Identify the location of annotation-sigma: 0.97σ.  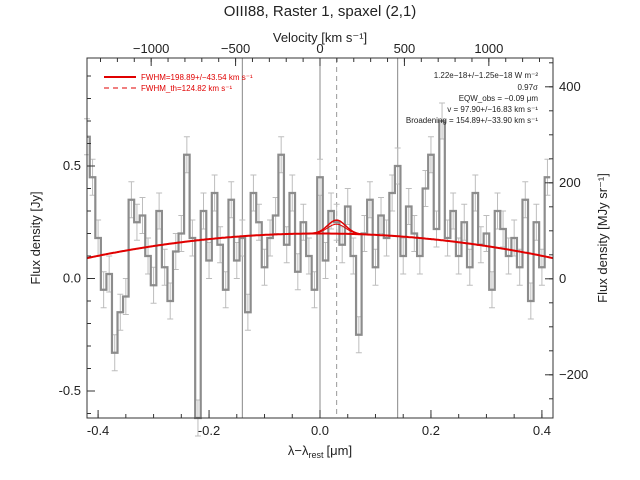
(527, 87).